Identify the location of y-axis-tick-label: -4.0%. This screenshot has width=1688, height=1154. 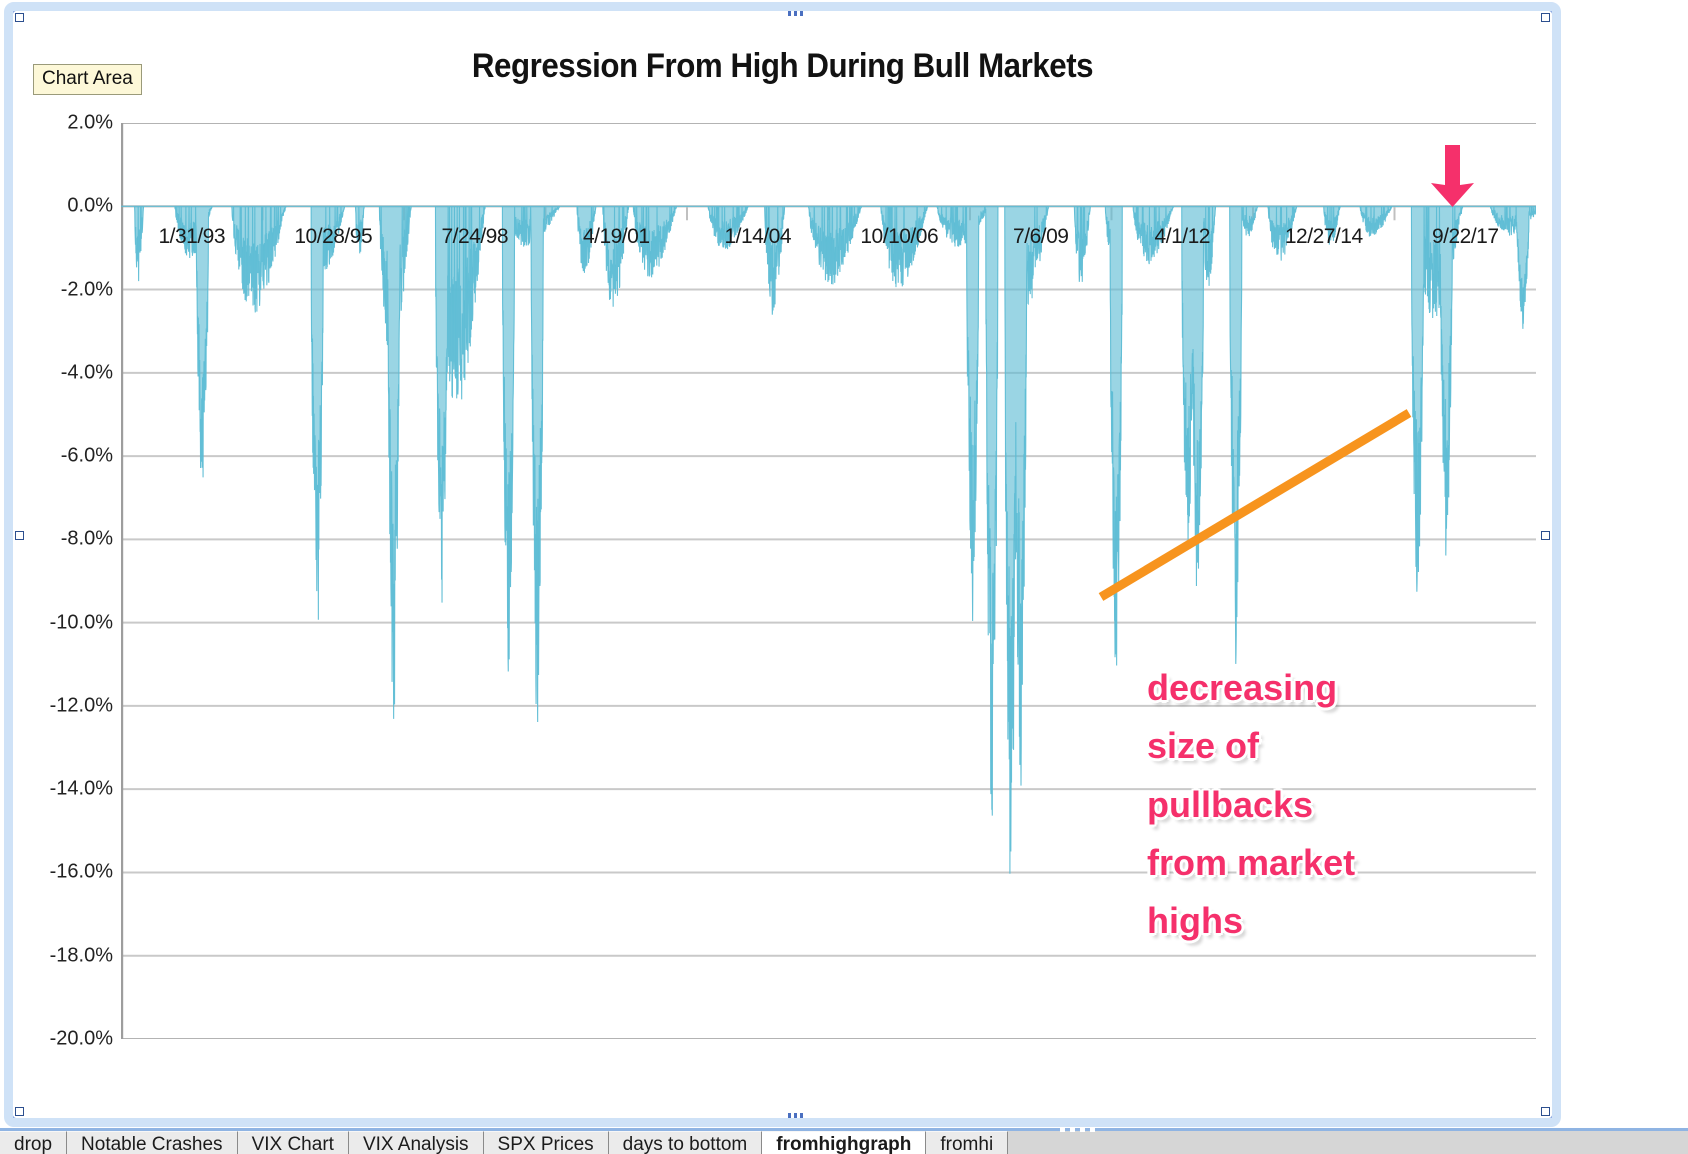
(86, 372).